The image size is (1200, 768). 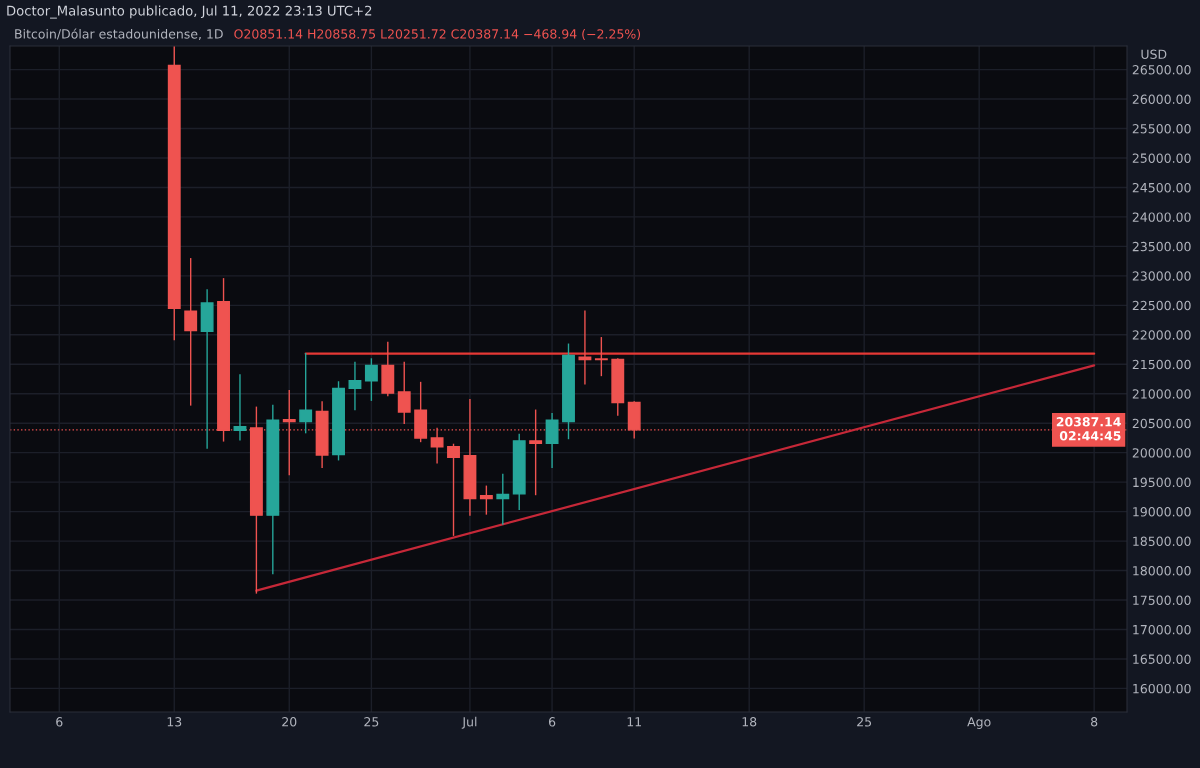 What do you see at coordinates (1161, 246) in the screenshot?
I see `y-tick-label: 23500.00` at bounding box center [1161, 246].